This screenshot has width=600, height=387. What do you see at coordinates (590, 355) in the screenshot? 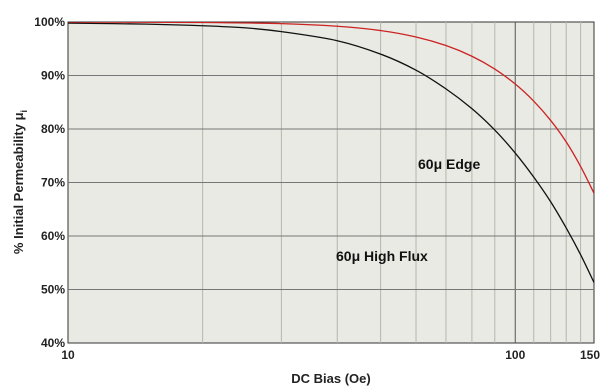
I see `x-tick-label: 150` at bounding box center [590, 355].